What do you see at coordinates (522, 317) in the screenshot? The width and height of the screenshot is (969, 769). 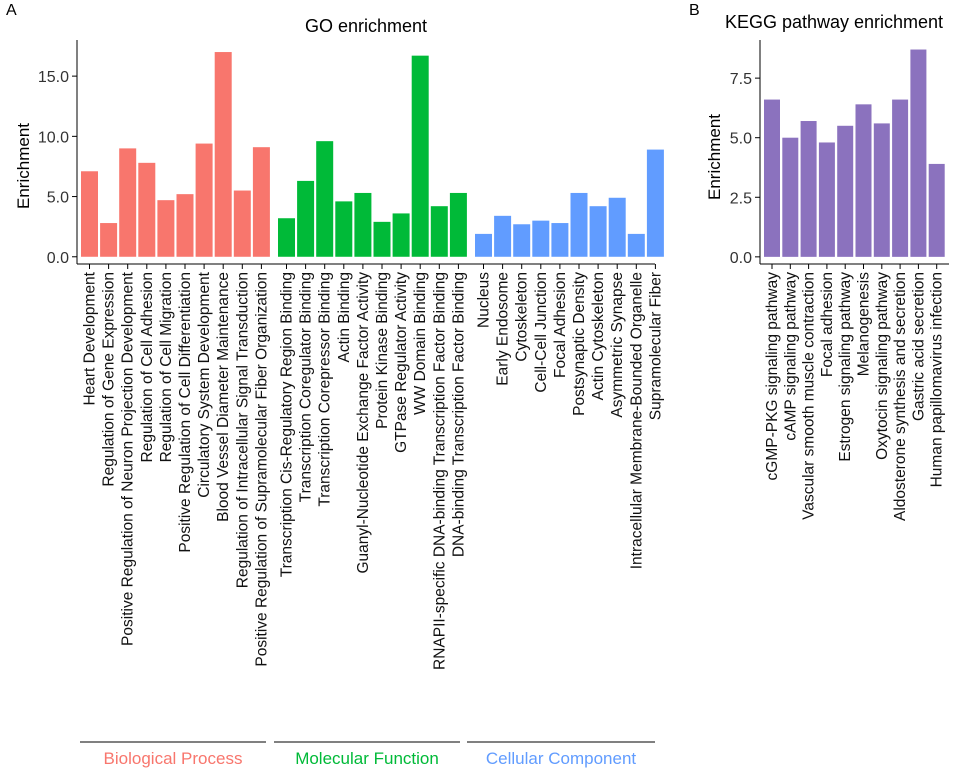 I see `go-x-label-cytoskeleton: Cytoskeleton` at bounding box center [522, 317].